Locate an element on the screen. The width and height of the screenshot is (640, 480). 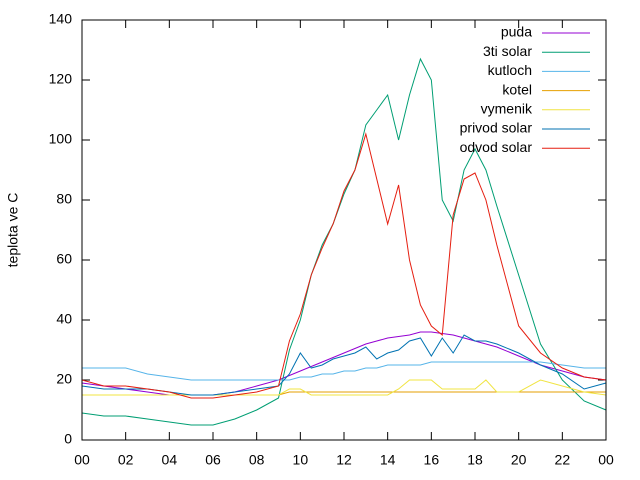
legend-label: odvod solar is located at coordinates (496, 147).